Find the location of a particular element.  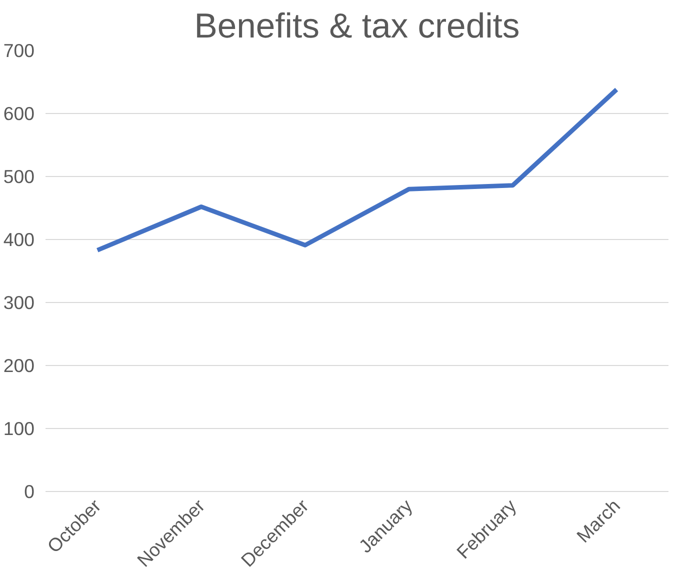

chart-title: Benefits & tax credits is located at coordinates (357, 27).